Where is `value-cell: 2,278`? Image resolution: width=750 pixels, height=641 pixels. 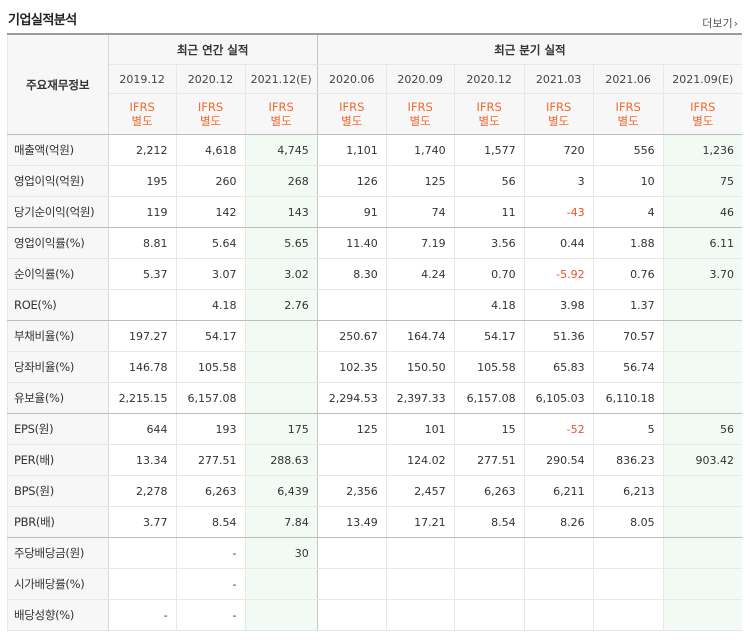 value-cell: 2,278 is located at coordinates (142, 491).